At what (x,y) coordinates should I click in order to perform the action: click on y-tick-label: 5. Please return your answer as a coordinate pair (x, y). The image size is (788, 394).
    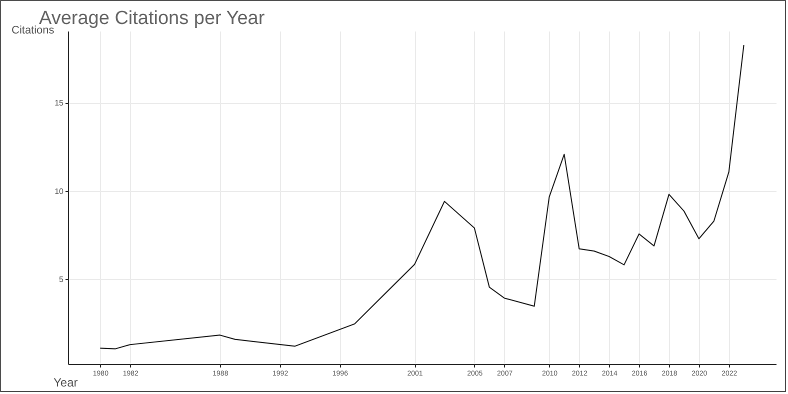
    Looking at the image, I should click on (61, 279).